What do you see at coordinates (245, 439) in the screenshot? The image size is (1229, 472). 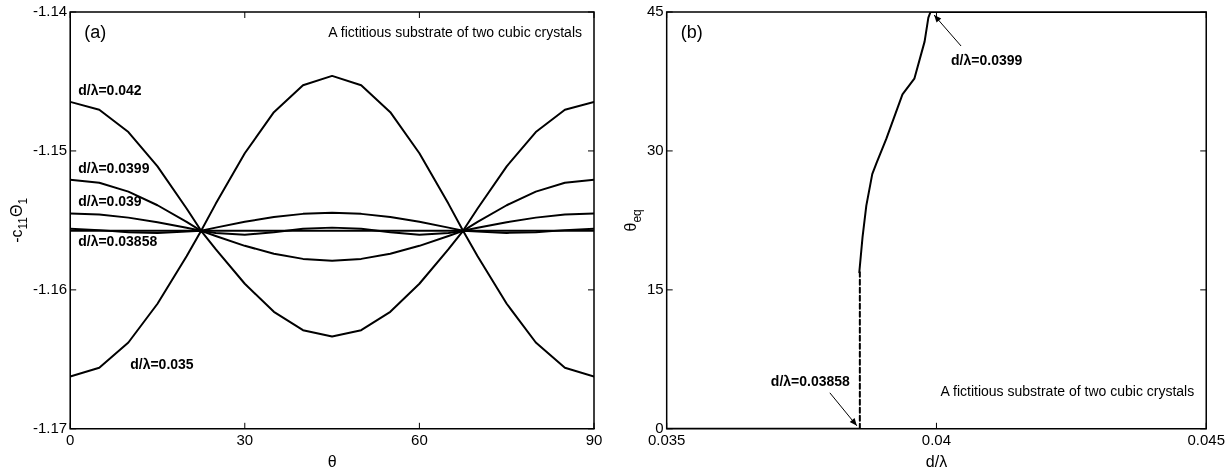 I see `x-tick-label: 30` at bounding box center [245, 439].